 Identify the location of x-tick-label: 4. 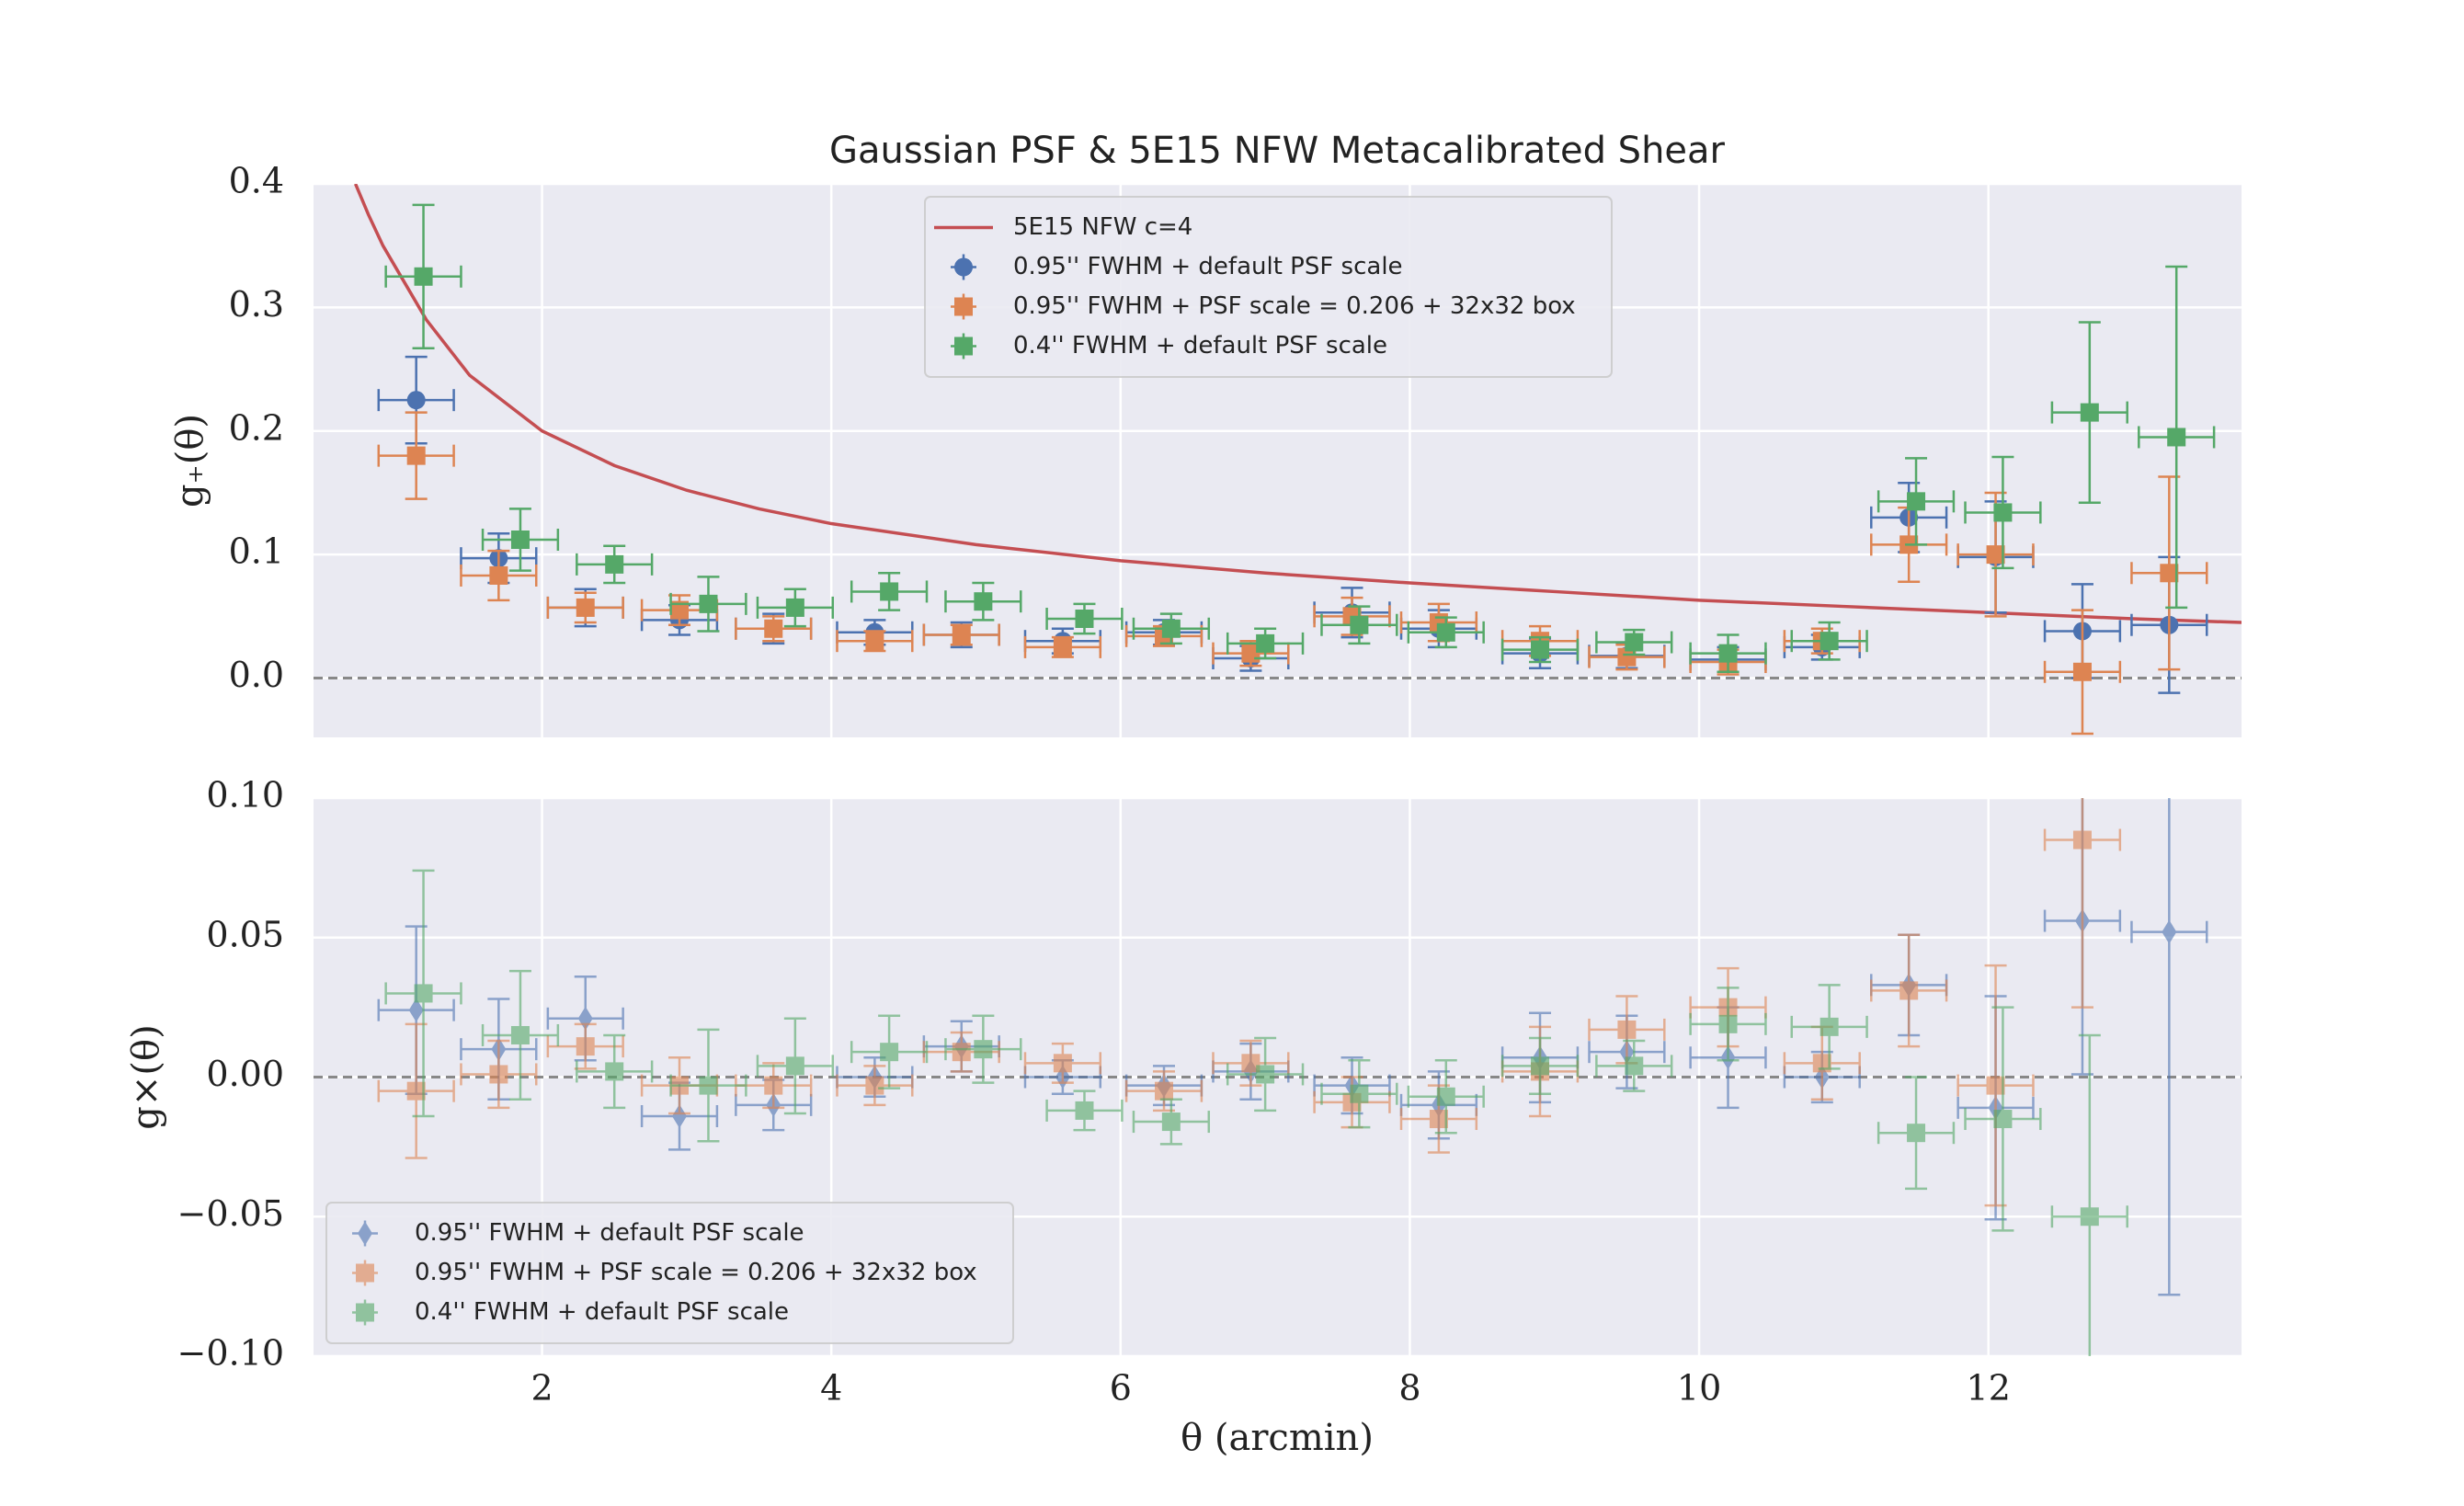
(831, 1388).